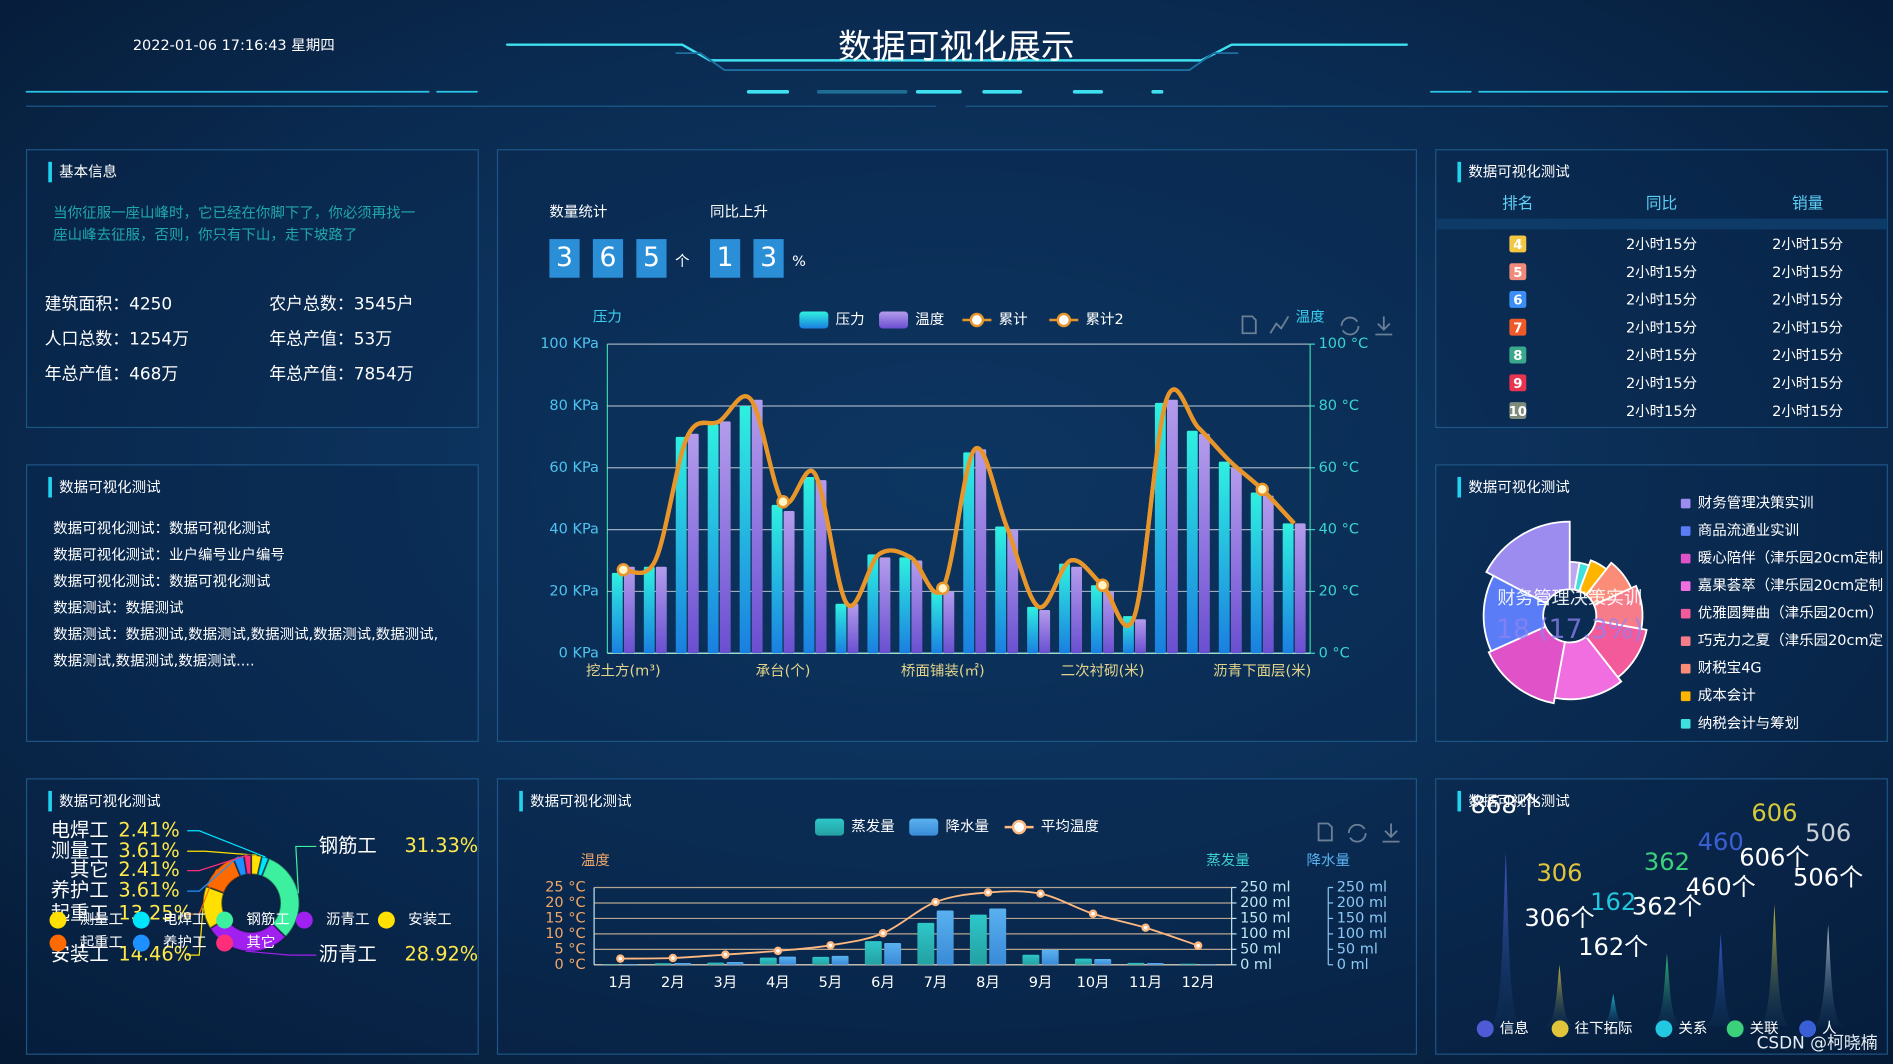 The width and height of the screenshot is (1893, 1064). What do you see at coordinates (1817, 1042) in the screenshot?
I see `watermark: CSDN @柯晓楠` at bounding box center [1817, 1042].